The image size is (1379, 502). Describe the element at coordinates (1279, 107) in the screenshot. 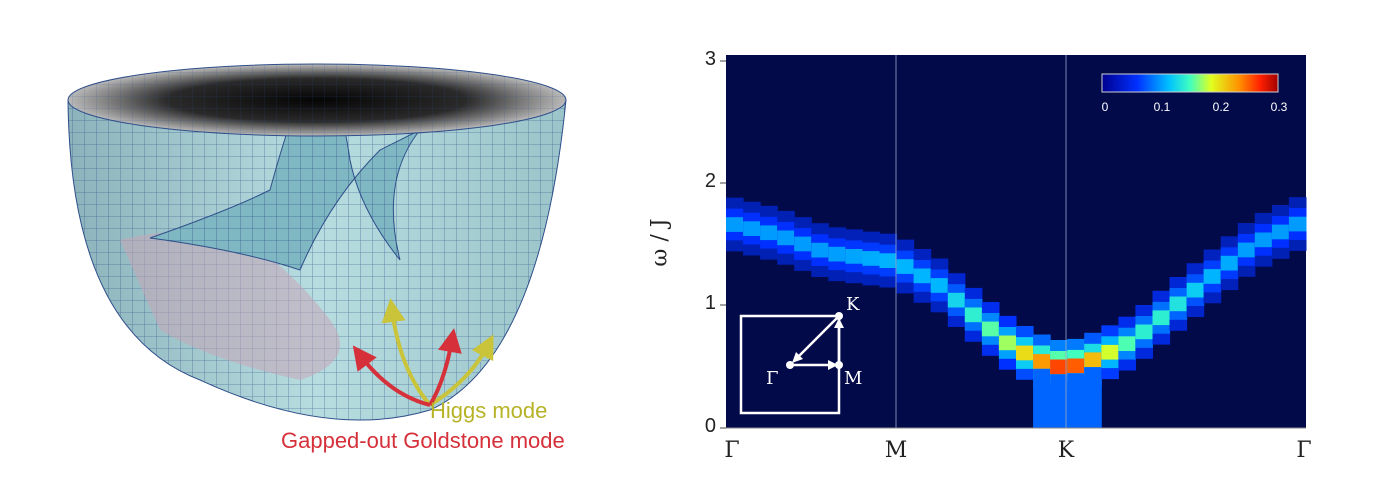

I see `colorbar-tick: 0.3` at that location.